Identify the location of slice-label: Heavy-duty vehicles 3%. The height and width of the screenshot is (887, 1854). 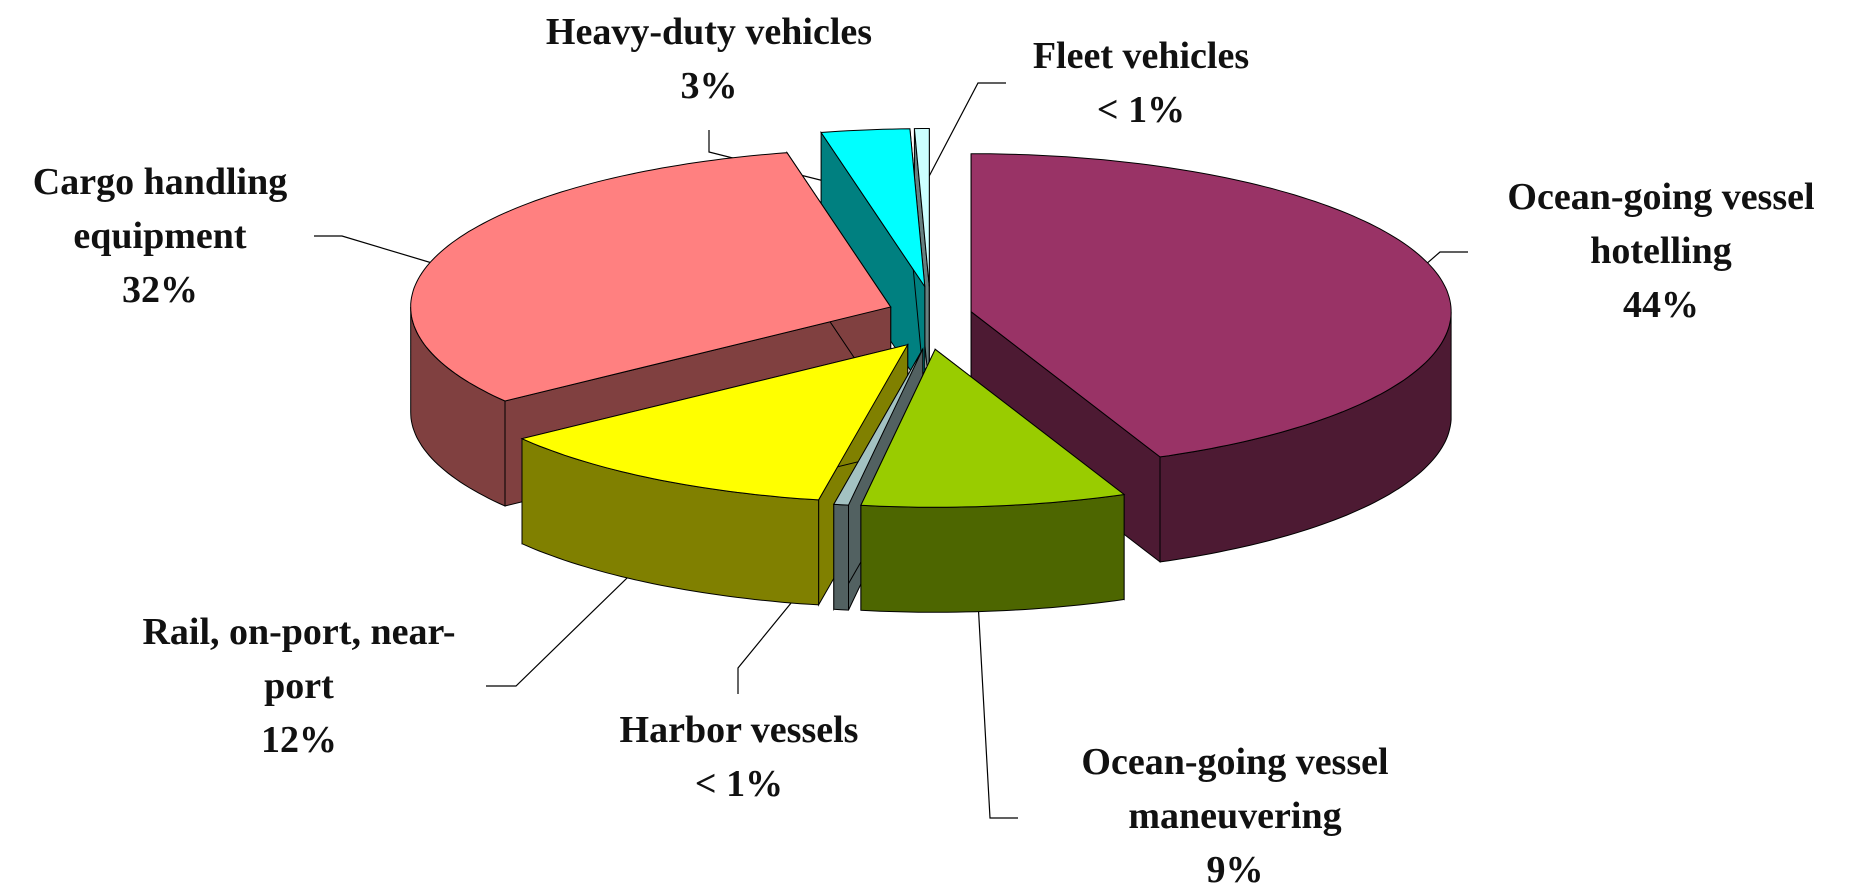
(709, 59).